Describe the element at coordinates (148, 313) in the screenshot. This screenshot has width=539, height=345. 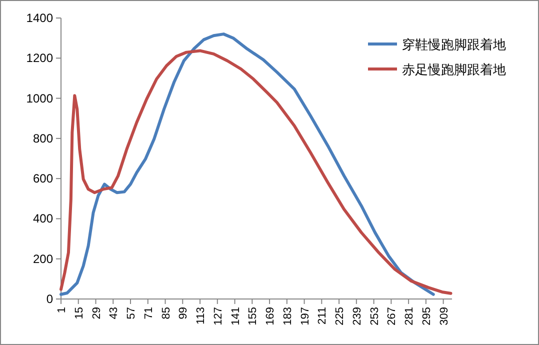
I see `x-tick-label: 71` at that location.